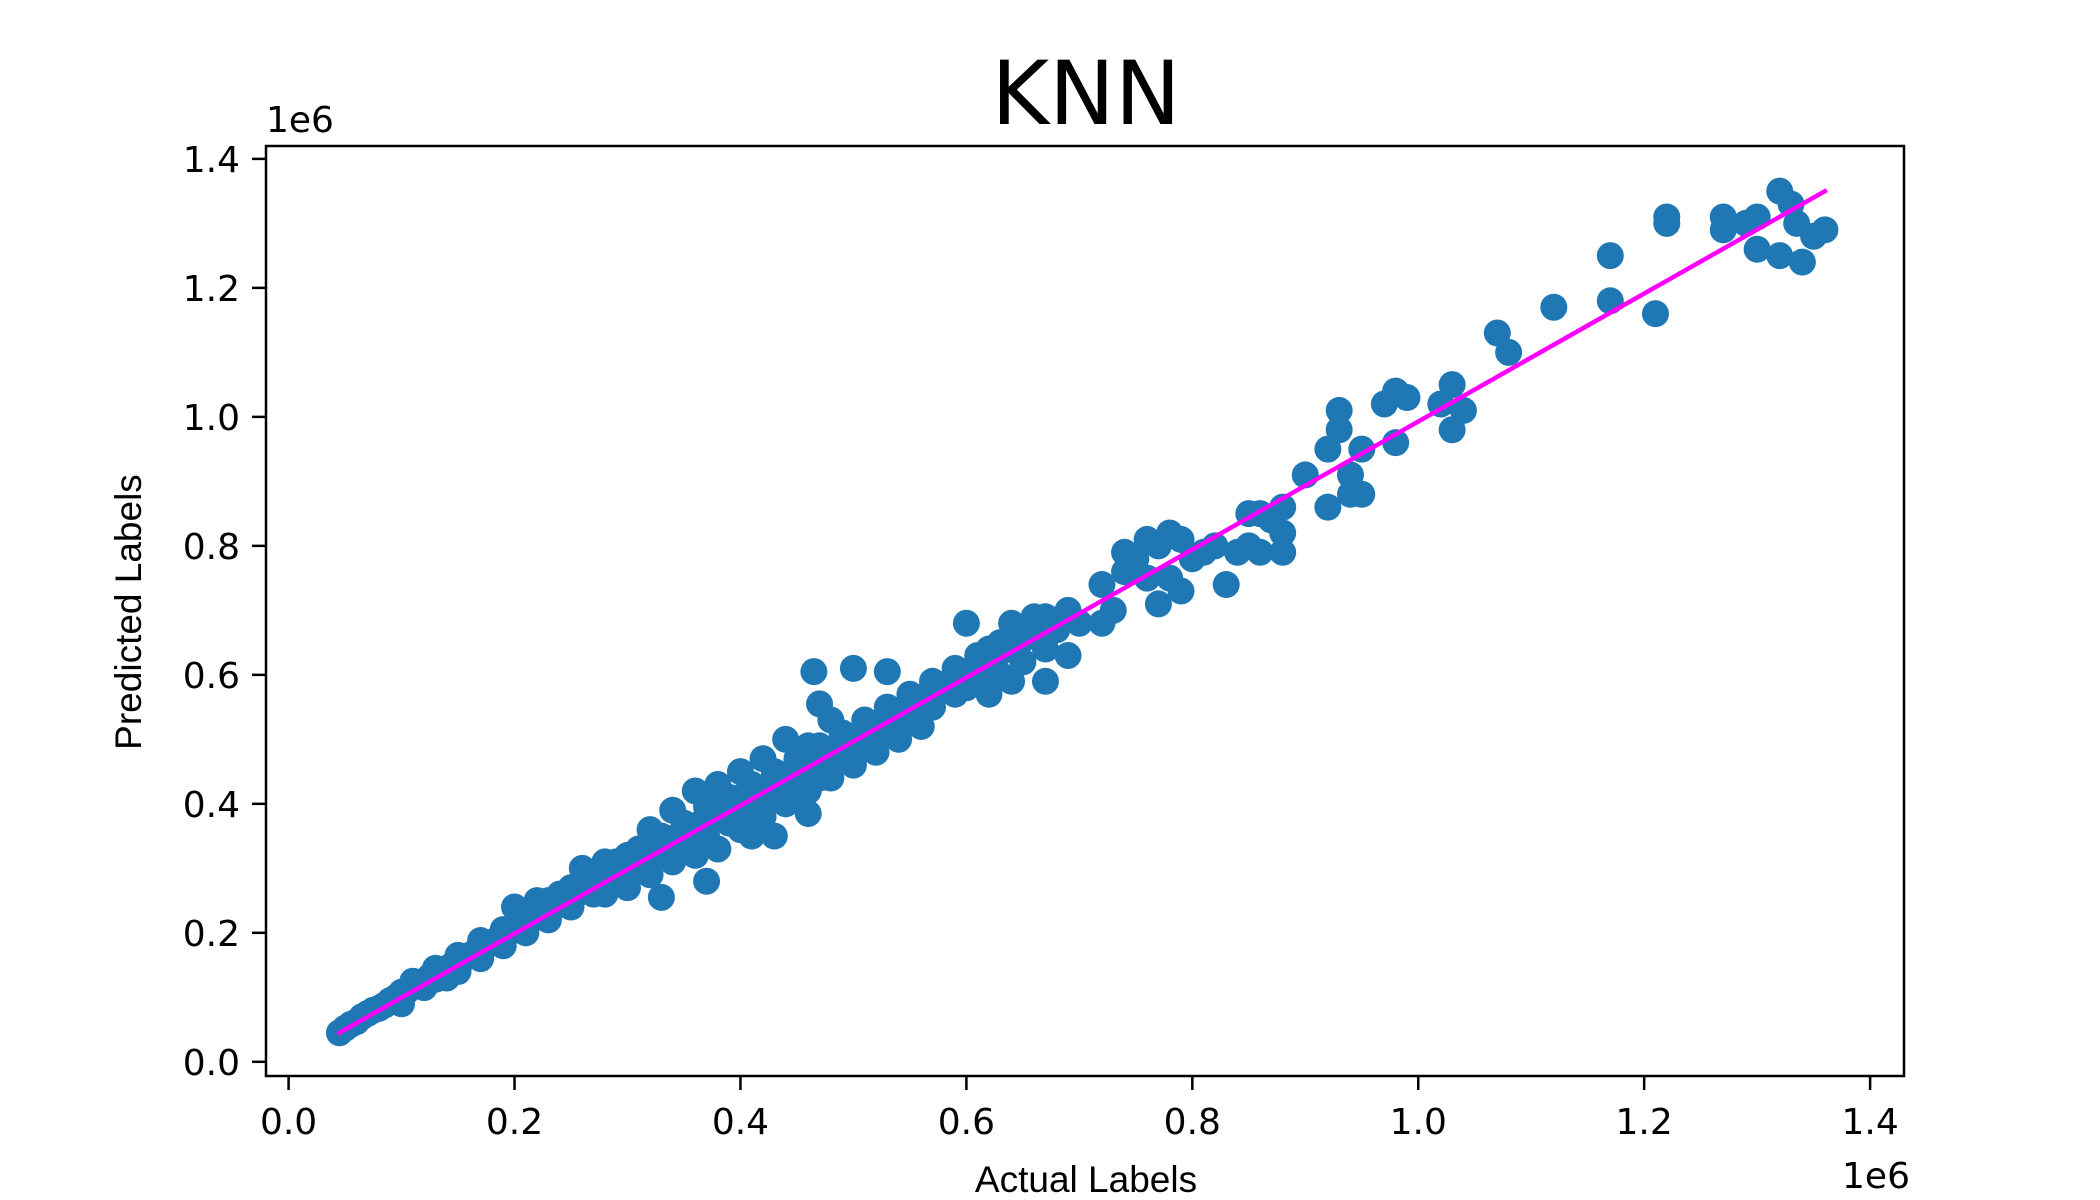 Image resolution: width=2100 pixels, height=1200 pixels. I want to click on x-offset-label: 1e6, so click(1876, 1176).